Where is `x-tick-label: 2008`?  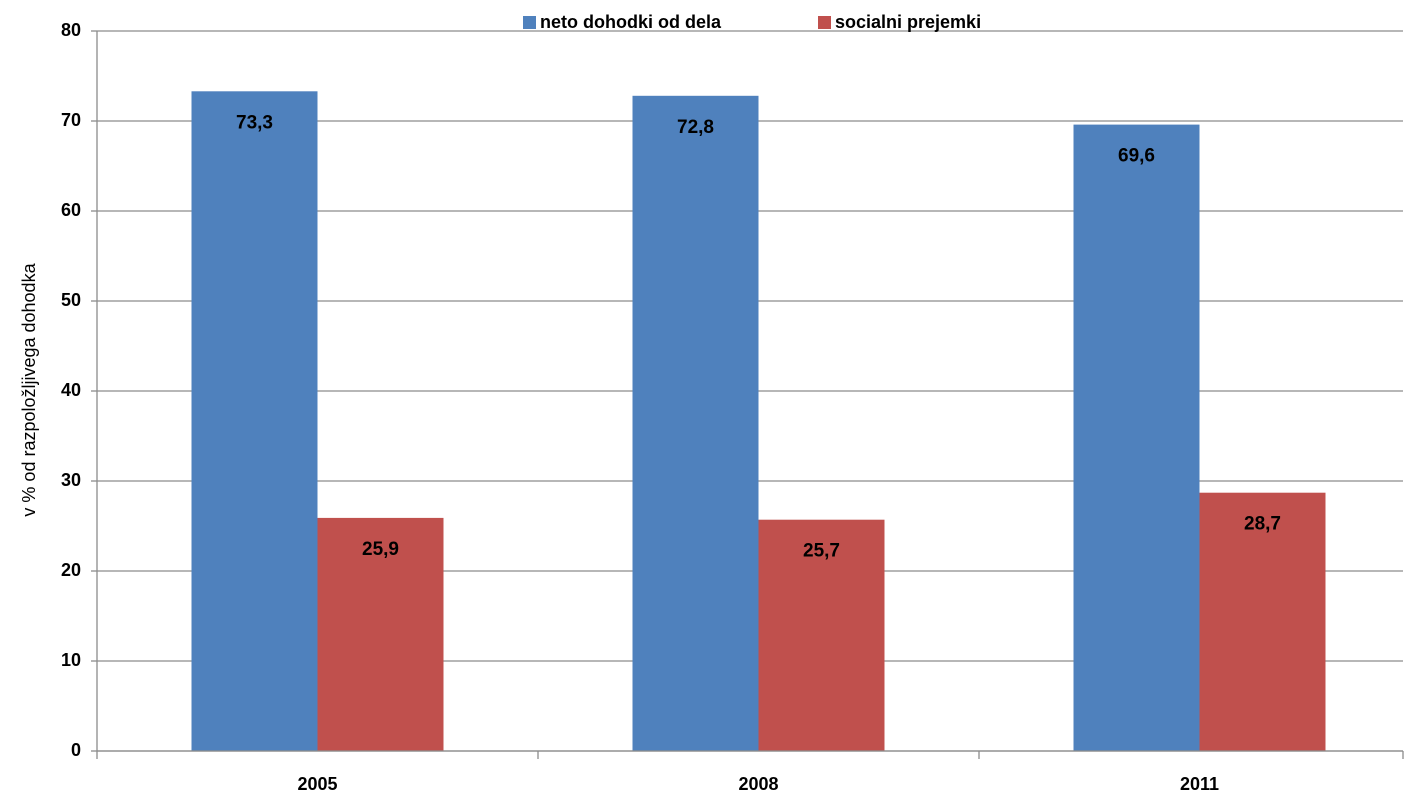 x-tick-label: 2008 is located at coordinates (758, 784).